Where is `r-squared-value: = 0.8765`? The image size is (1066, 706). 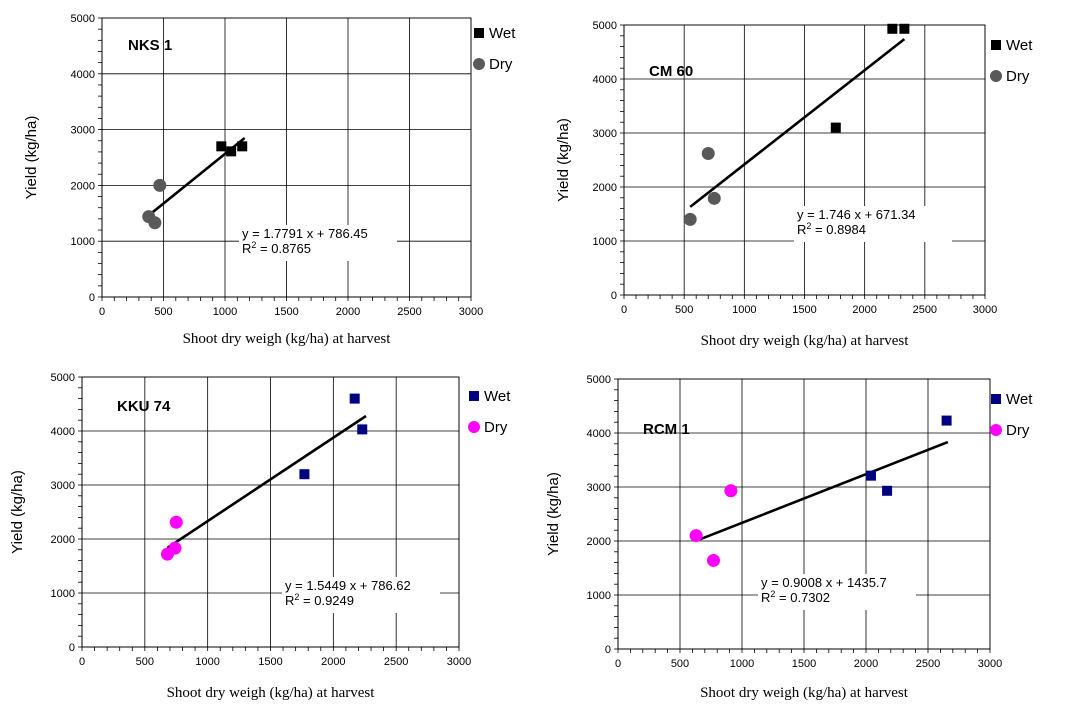 r-squared-value: = 0.8765 is located at coordinates (283, 248).